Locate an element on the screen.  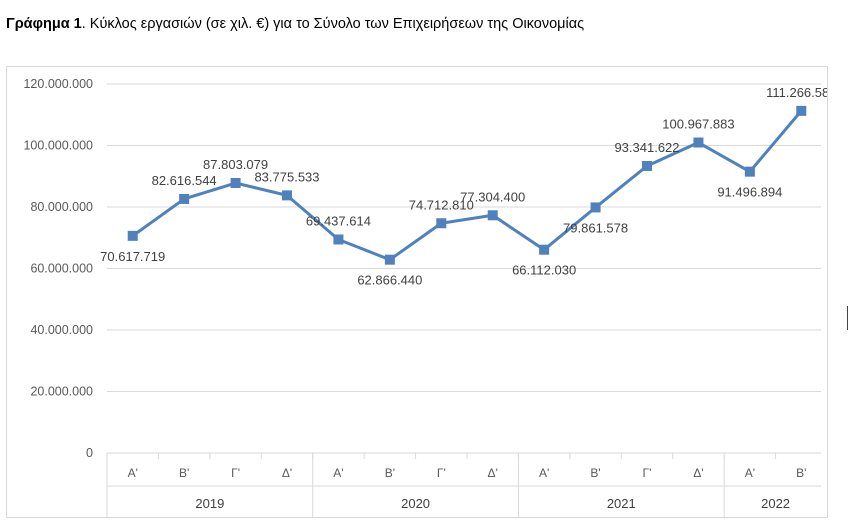
data-label: 91.496.894 is located at coordinates (749, 192).